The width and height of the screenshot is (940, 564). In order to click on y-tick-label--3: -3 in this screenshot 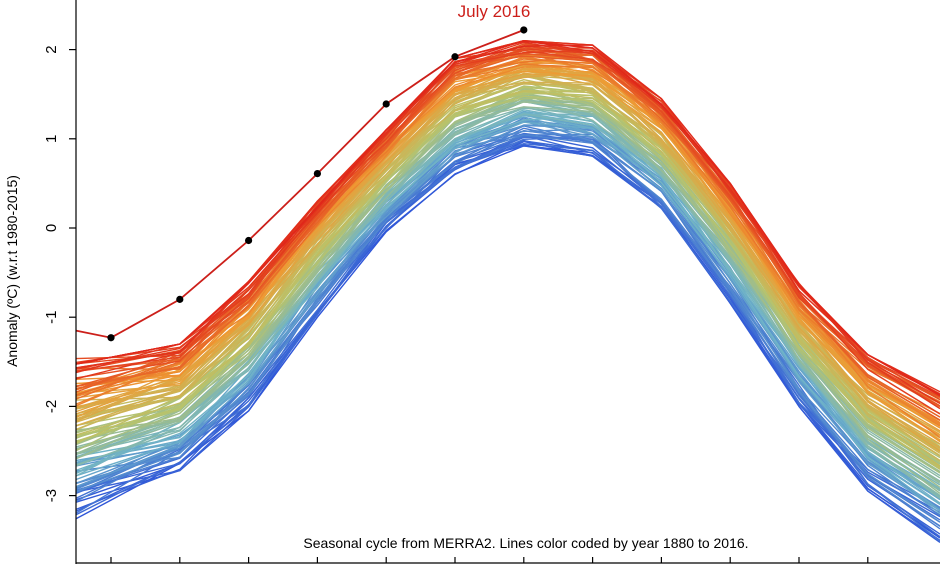, I will do `click(51, 495)`.